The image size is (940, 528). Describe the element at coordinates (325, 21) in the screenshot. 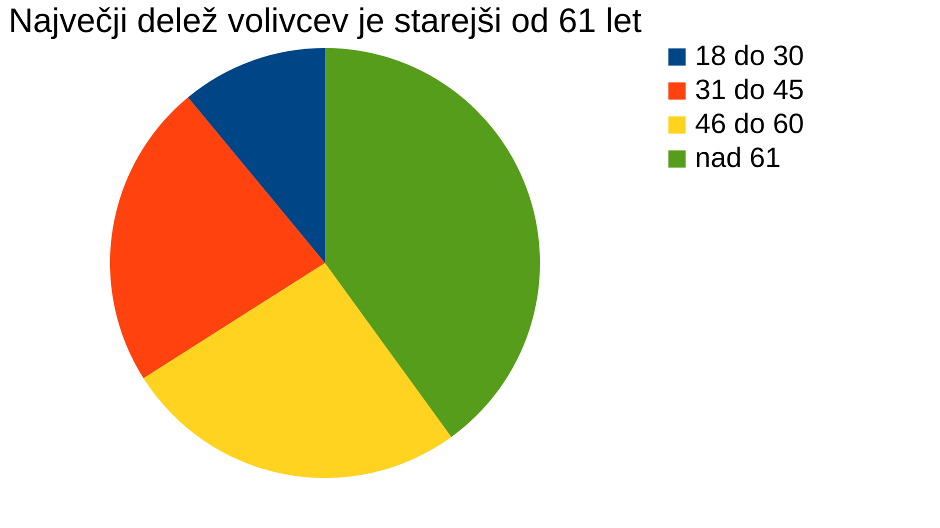

I see `chart-title: Največji delež volivcev je starejši od 61 let` at that location.